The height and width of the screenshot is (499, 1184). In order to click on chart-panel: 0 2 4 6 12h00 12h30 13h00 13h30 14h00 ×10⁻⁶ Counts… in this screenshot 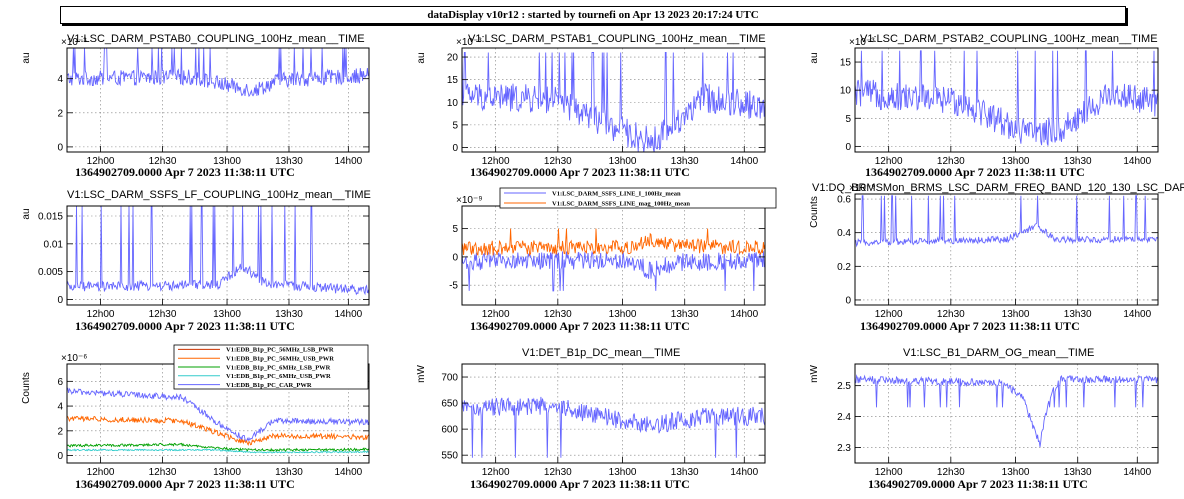, I will do `click(195, 417)`.